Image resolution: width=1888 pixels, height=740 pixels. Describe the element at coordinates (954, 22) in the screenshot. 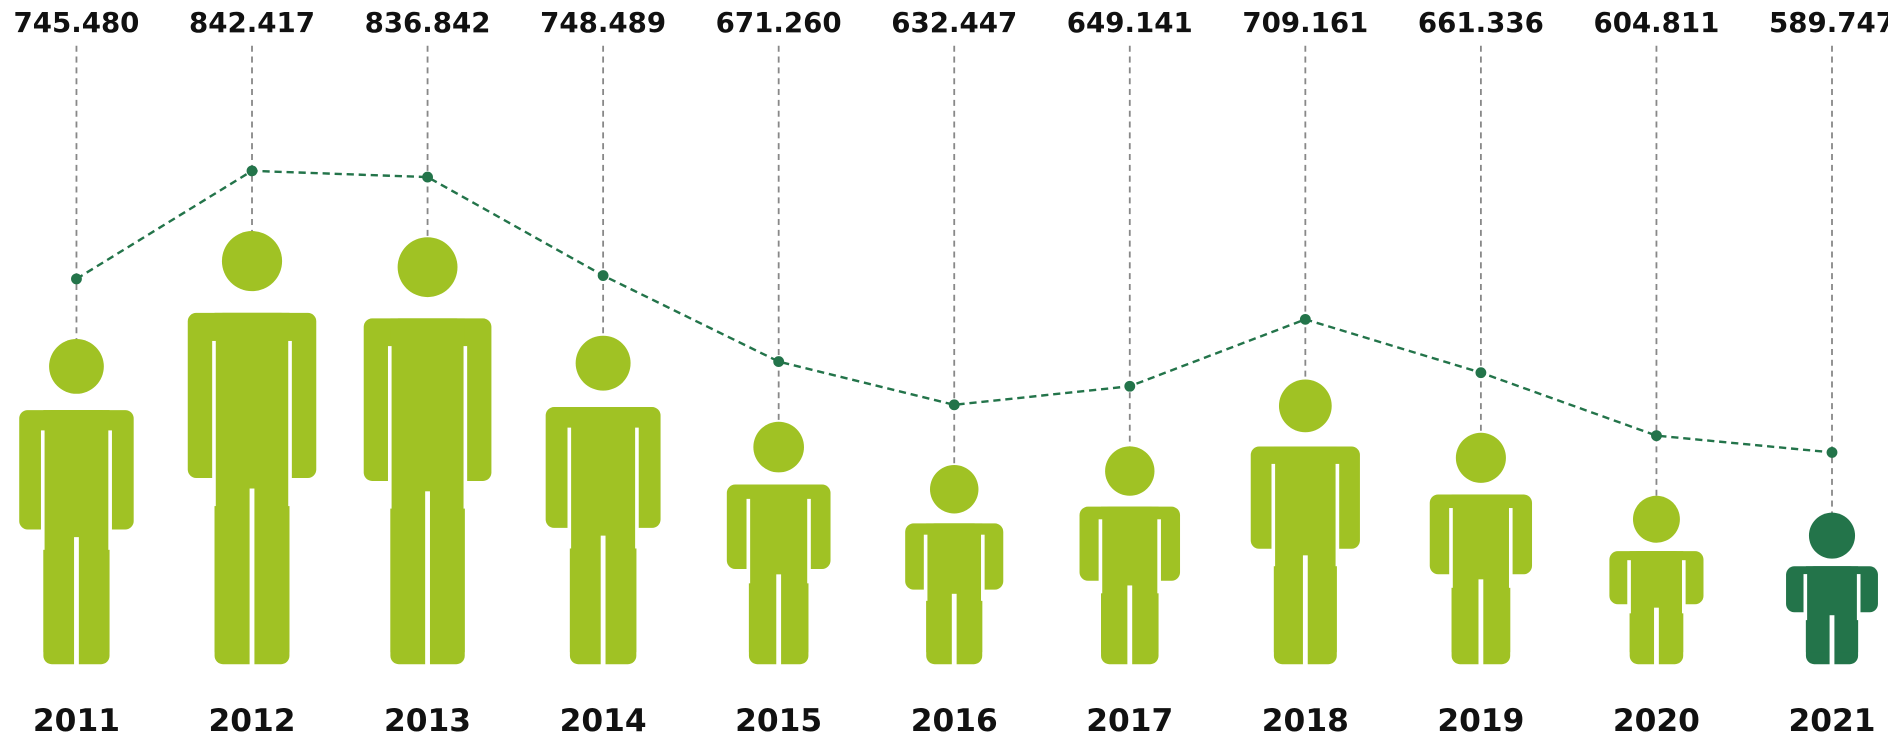

I see `value-label: 632.447` at that location.